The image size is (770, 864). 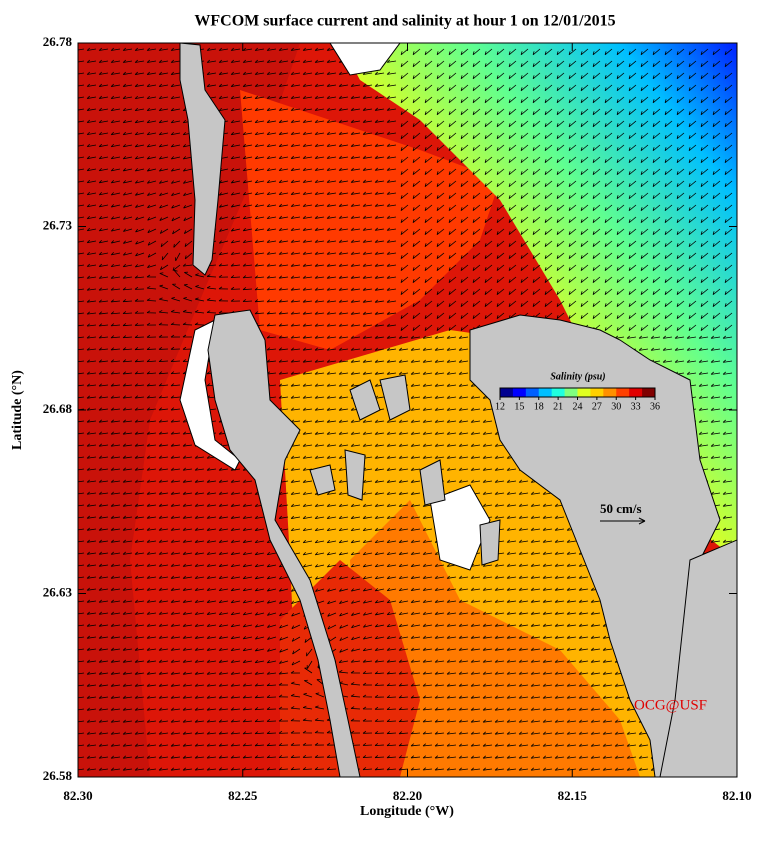 I want to click on colorbar-segment, so click(x=507, y=392).